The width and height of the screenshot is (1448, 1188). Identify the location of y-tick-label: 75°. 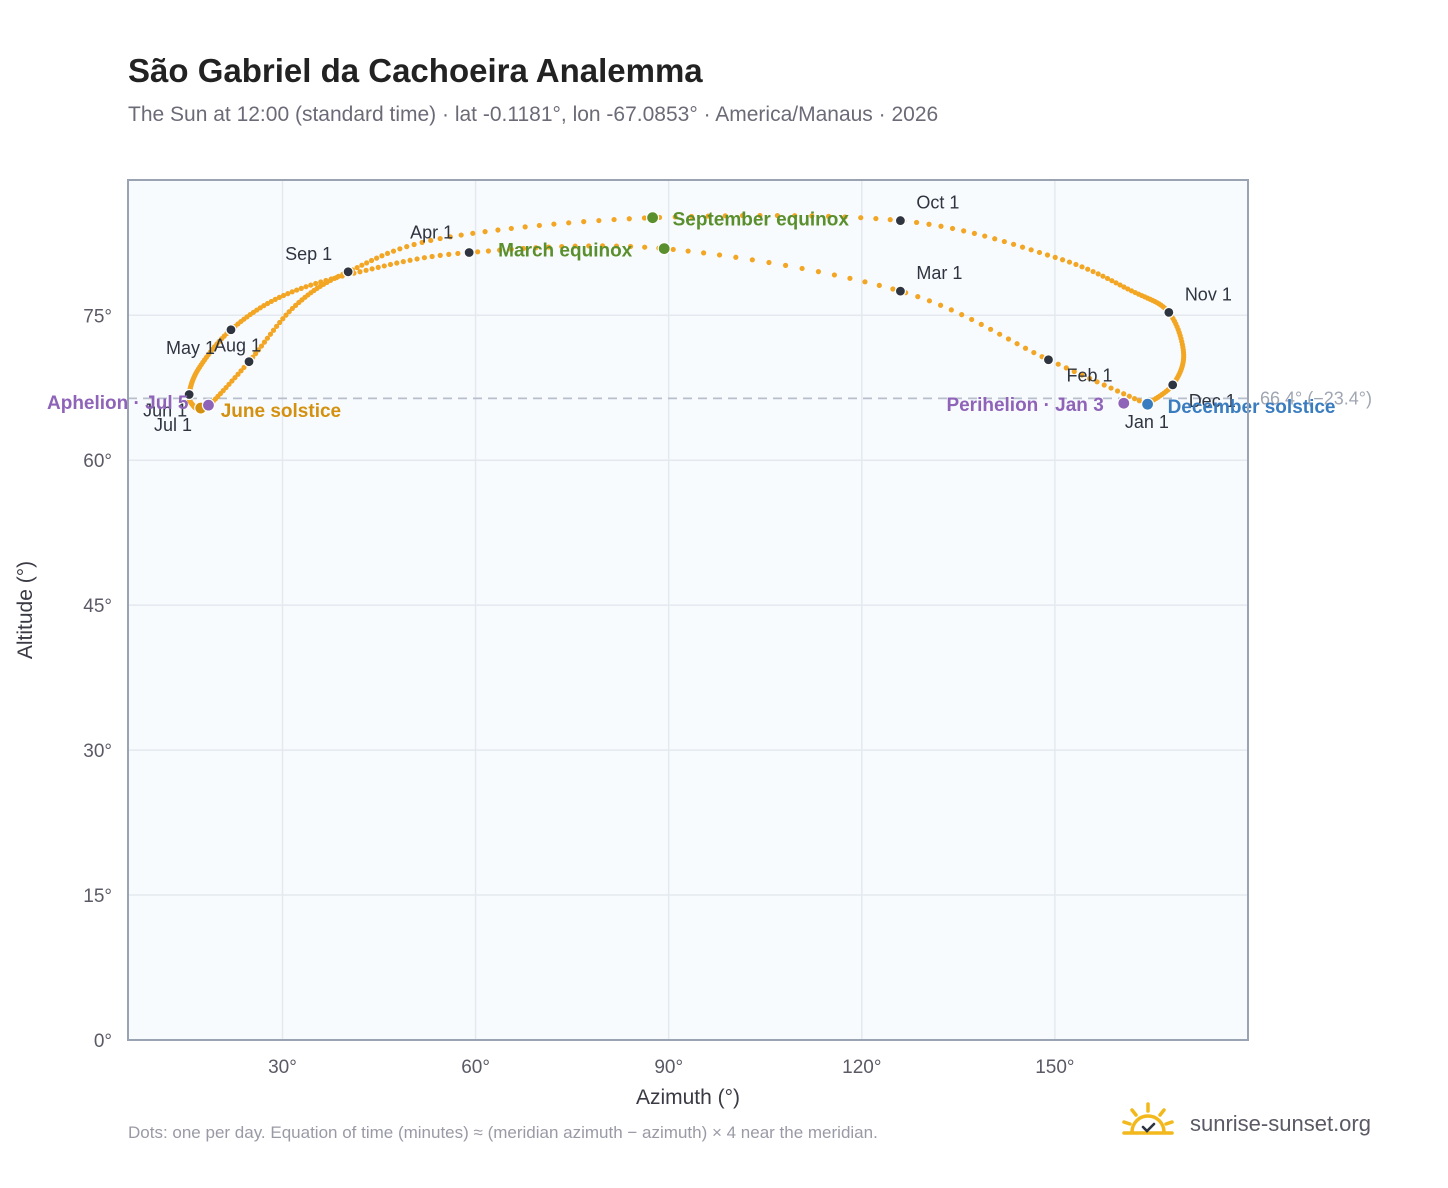
(97, 316).